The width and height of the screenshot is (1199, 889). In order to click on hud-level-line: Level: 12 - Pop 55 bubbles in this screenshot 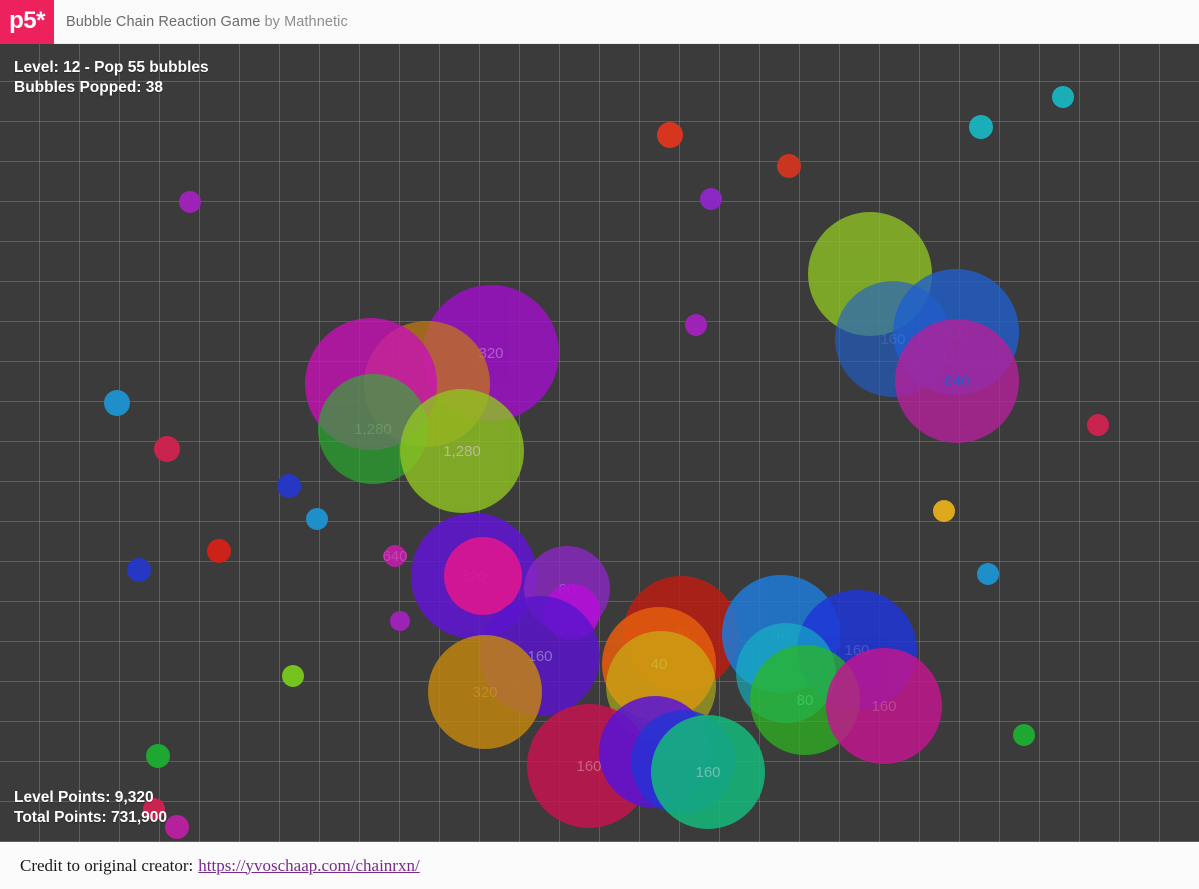, I will do `click(111, 67)`.